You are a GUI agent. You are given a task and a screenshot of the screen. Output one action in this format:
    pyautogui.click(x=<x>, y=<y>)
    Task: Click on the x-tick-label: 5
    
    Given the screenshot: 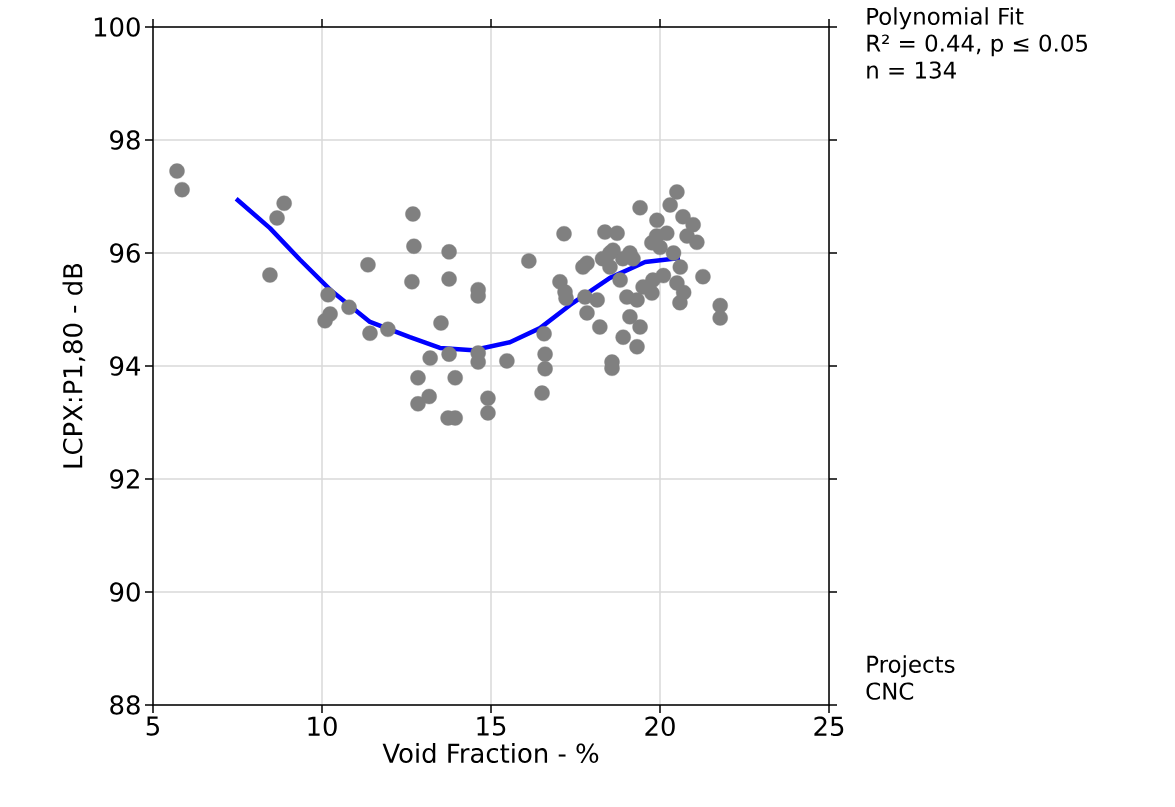 What is the action you would take?
    pyautogui.click(x=152, y=726)
    